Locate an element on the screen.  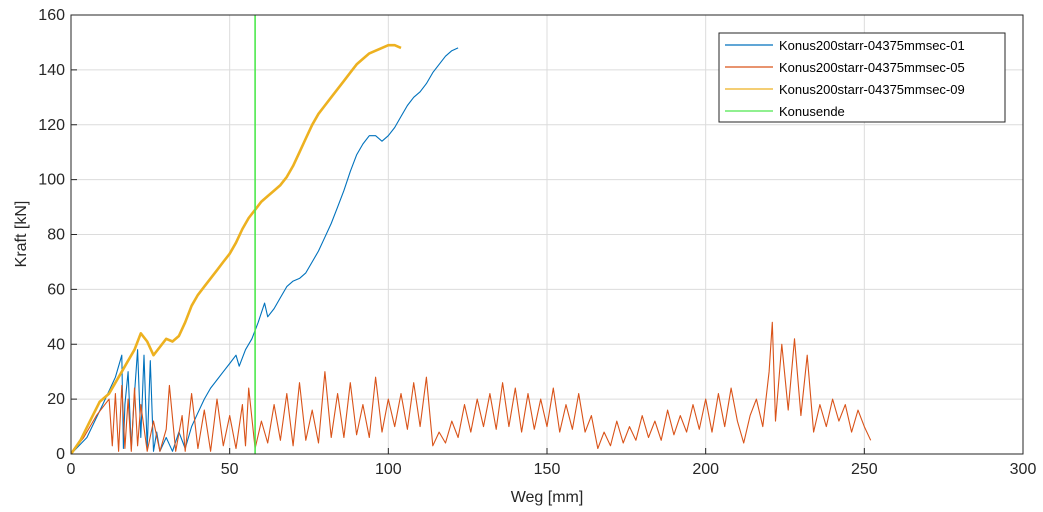
x-tick-label: 0 is located at coordinates (71, 469).